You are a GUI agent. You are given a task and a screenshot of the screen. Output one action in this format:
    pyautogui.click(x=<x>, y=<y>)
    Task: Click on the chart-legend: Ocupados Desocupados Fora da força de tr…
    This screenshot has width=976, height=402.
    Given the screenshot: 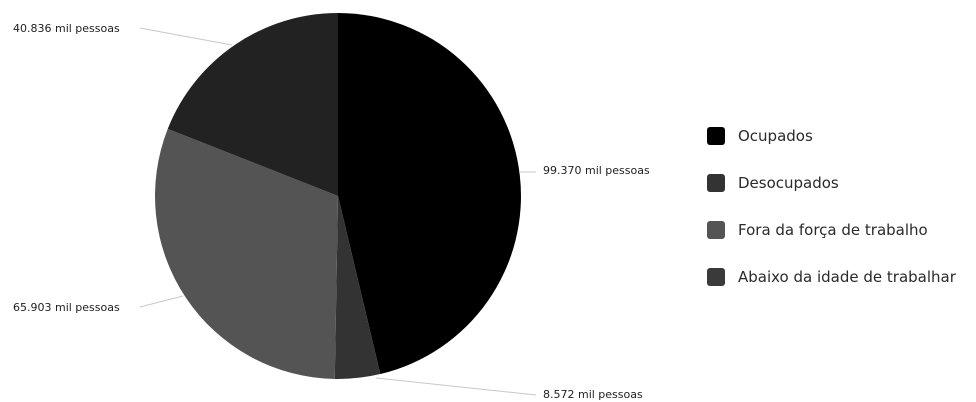 What is the action you would take?
    pyautogui.click(x=831, y=206)
    